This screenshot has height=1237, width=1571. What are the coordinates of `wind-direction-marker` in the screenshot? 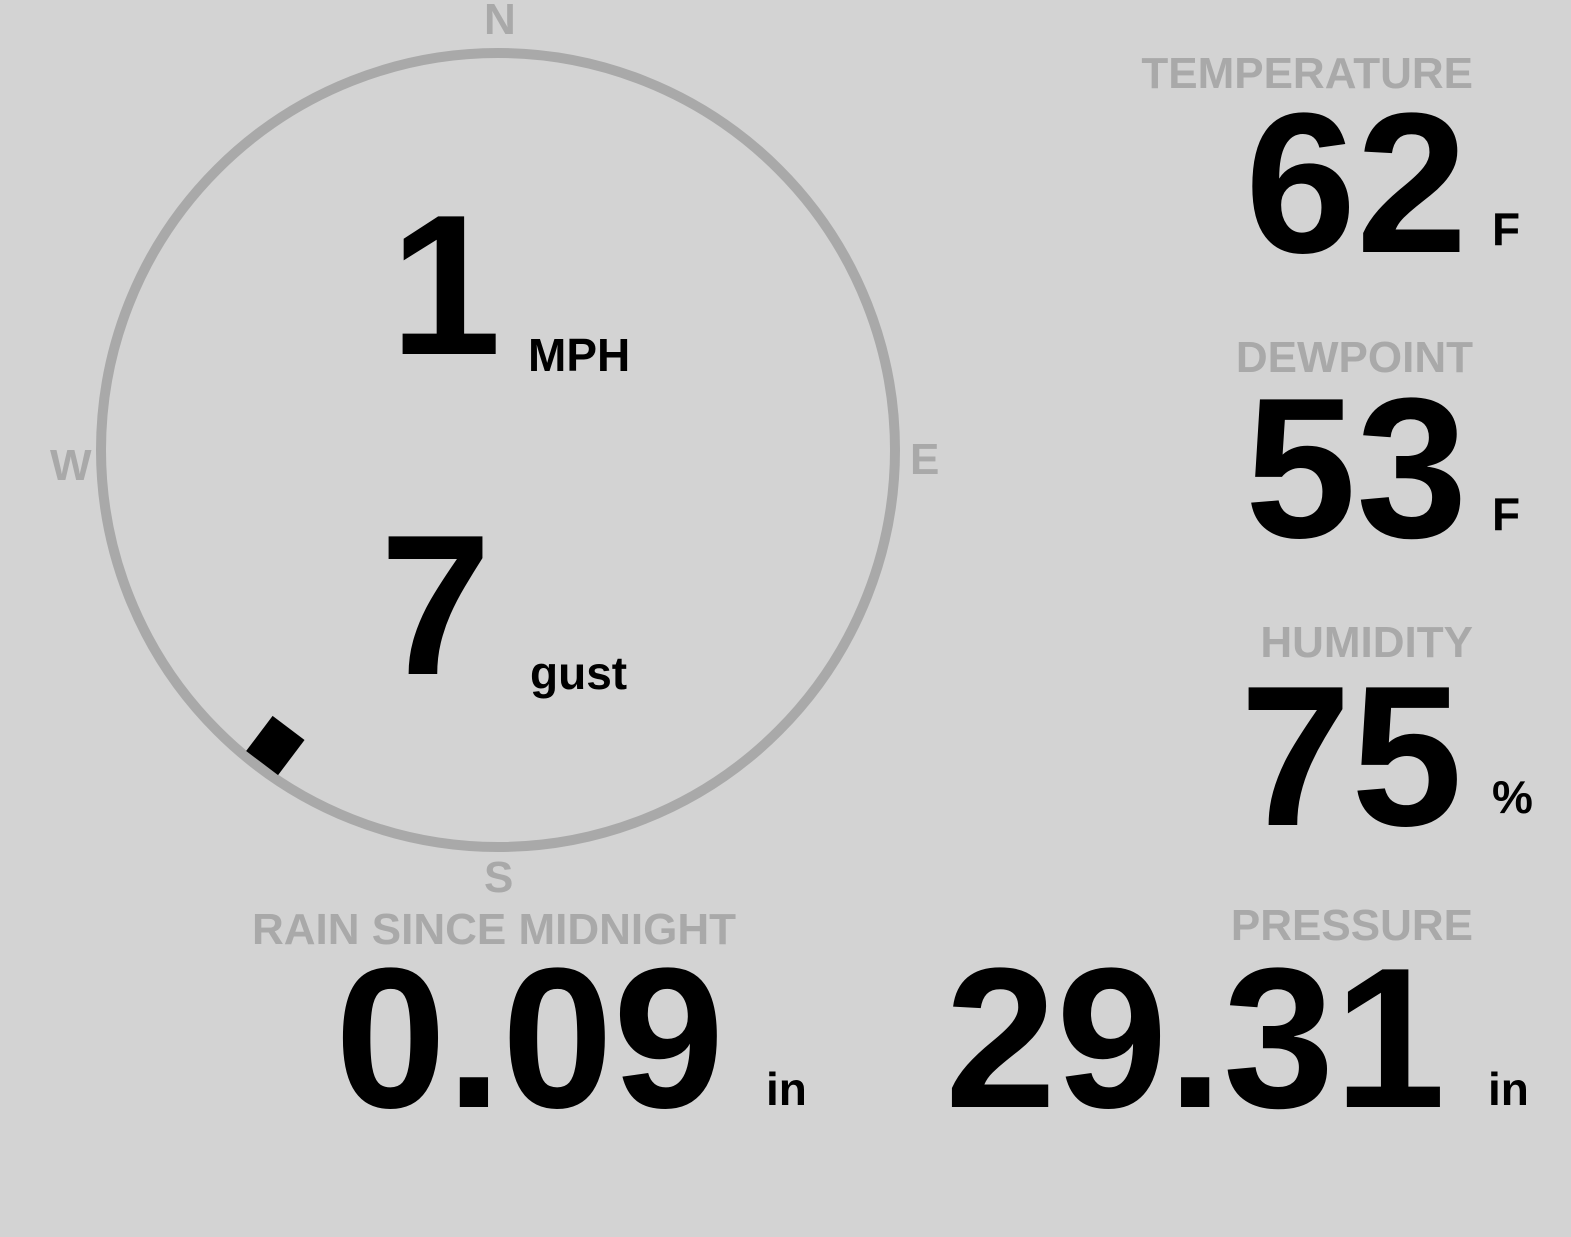 It's located at (275, 745).